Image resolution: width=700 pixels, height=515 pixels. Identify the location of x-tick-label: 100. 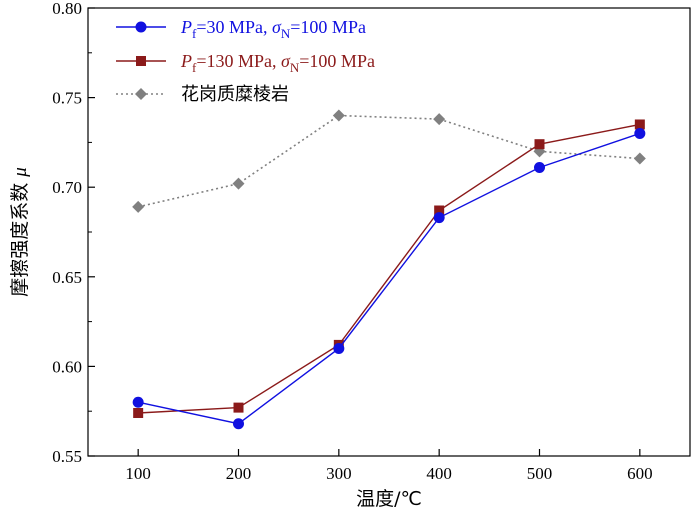
(138, 473).